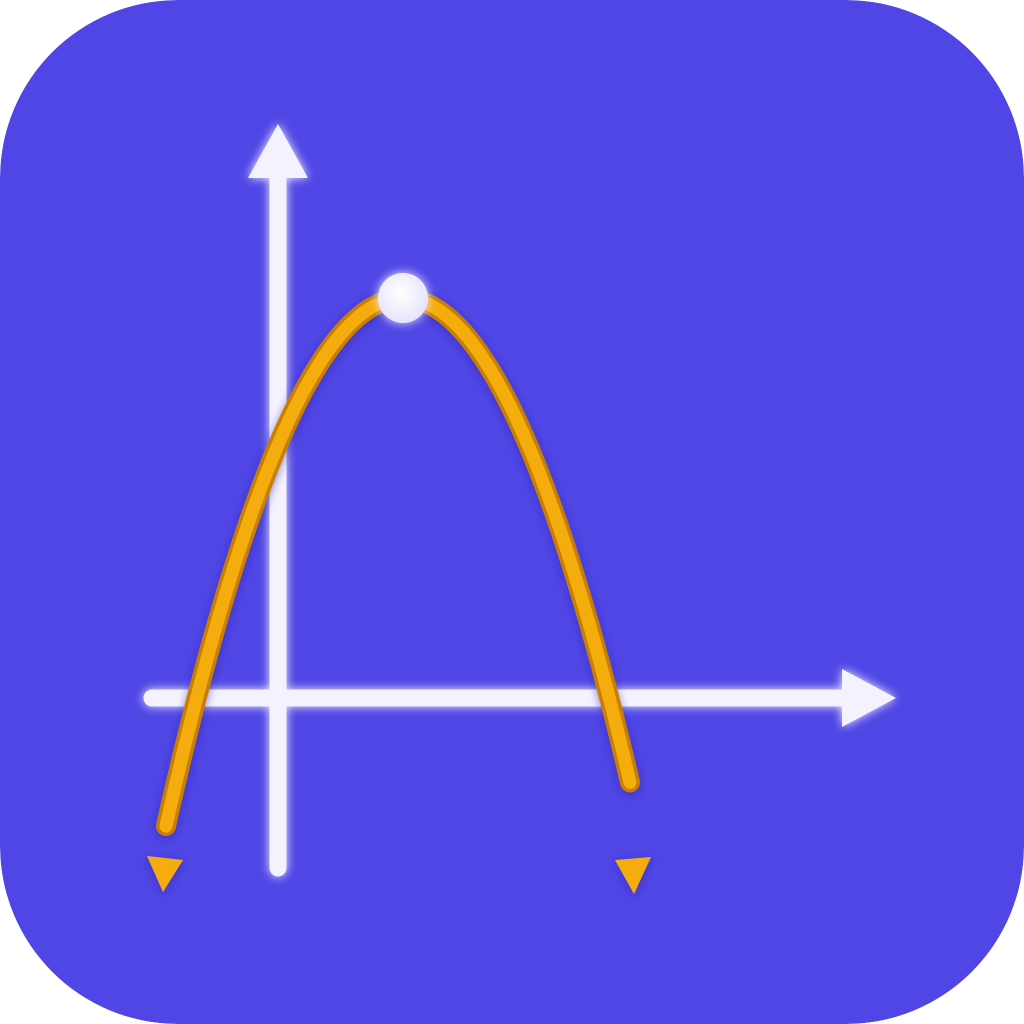  I want to click on x-axis-arrow-icon, so click(869, 698).